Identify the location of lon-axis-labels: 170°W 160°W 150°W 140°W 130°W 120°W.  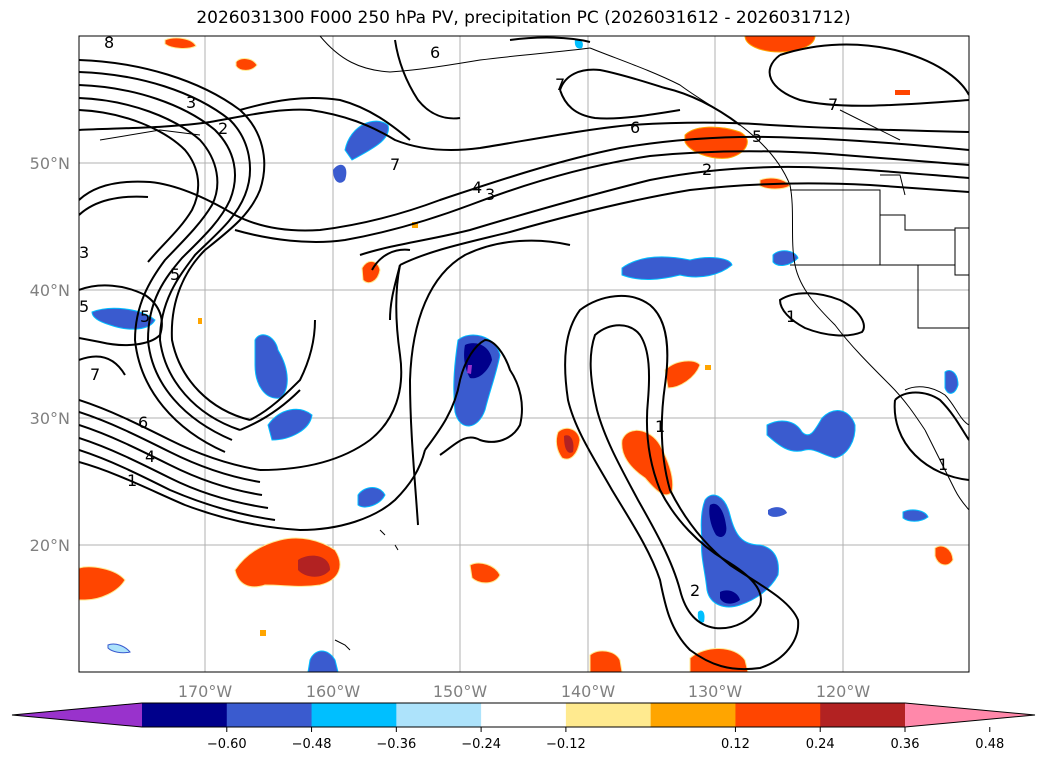
(524, 691).